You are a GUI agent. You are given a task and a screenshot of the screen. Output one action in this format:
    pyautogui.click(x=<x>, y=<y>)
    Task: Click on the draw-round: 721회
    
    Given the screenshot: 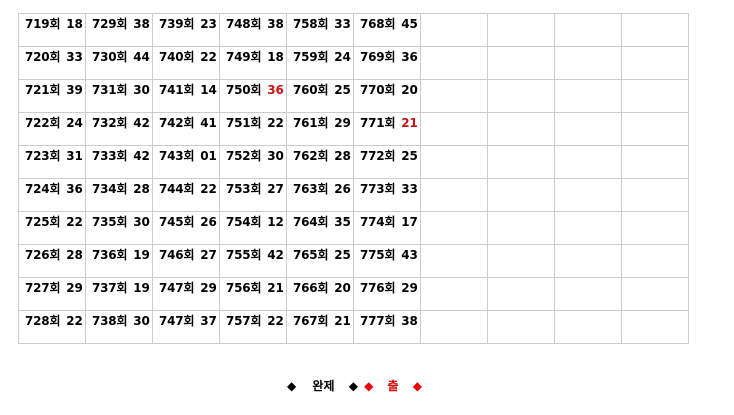 What is the action you would take?
    pyautogui.click(x=43, y=90)
    